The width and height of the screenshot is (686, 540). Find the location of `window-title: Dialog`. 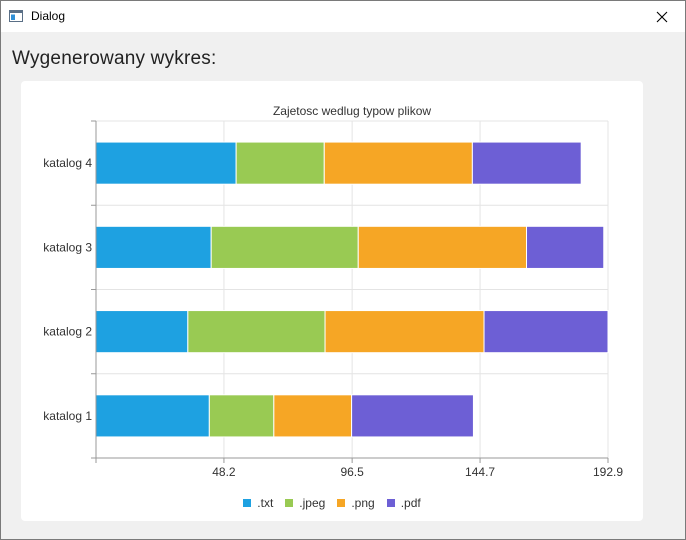

window-title: Dialog is located at coordinates (48, 16).